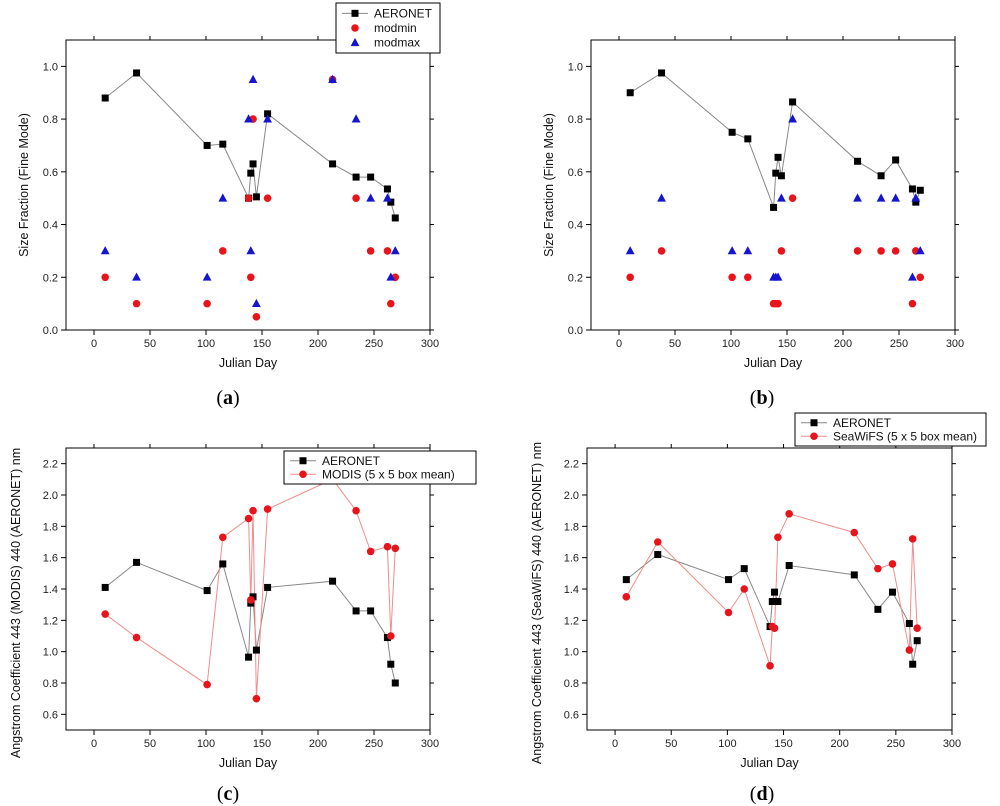  Describe the element at coordinates (775, 140) in the screenshot. I see `square-series-line` at that location.